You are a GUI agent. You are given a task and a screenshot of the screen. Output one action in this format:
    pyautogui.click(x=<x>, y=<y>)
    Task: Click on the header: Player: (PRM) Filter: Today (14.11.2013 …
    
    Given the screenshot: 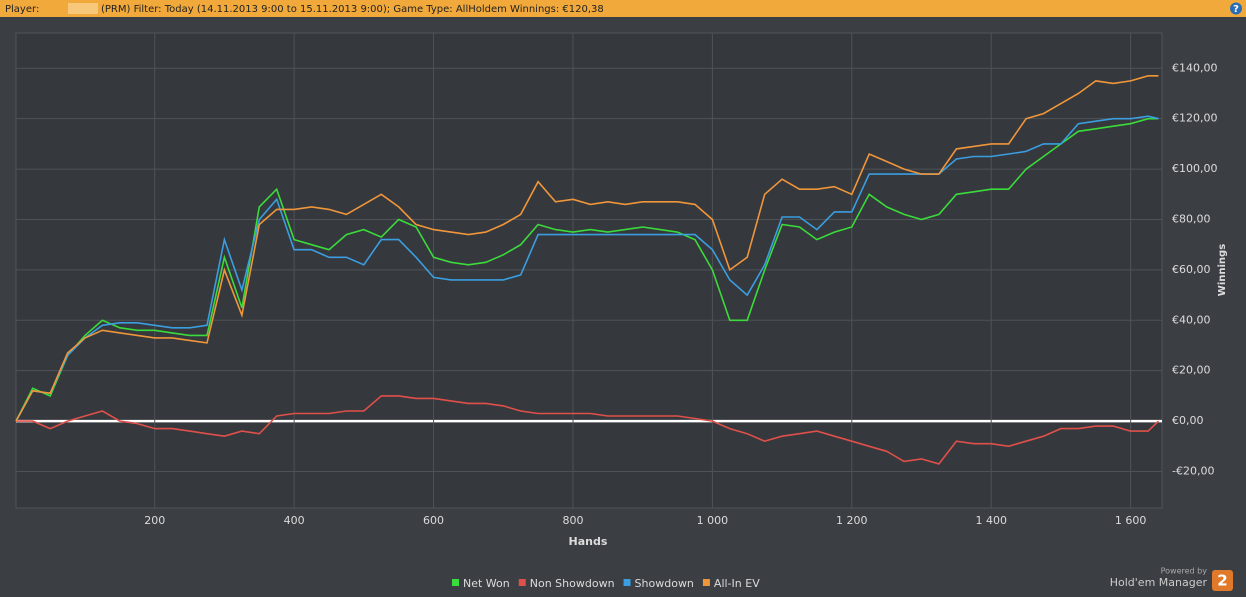 What is the action you would take?
    pyautogui.click(x=623, y=8)
    